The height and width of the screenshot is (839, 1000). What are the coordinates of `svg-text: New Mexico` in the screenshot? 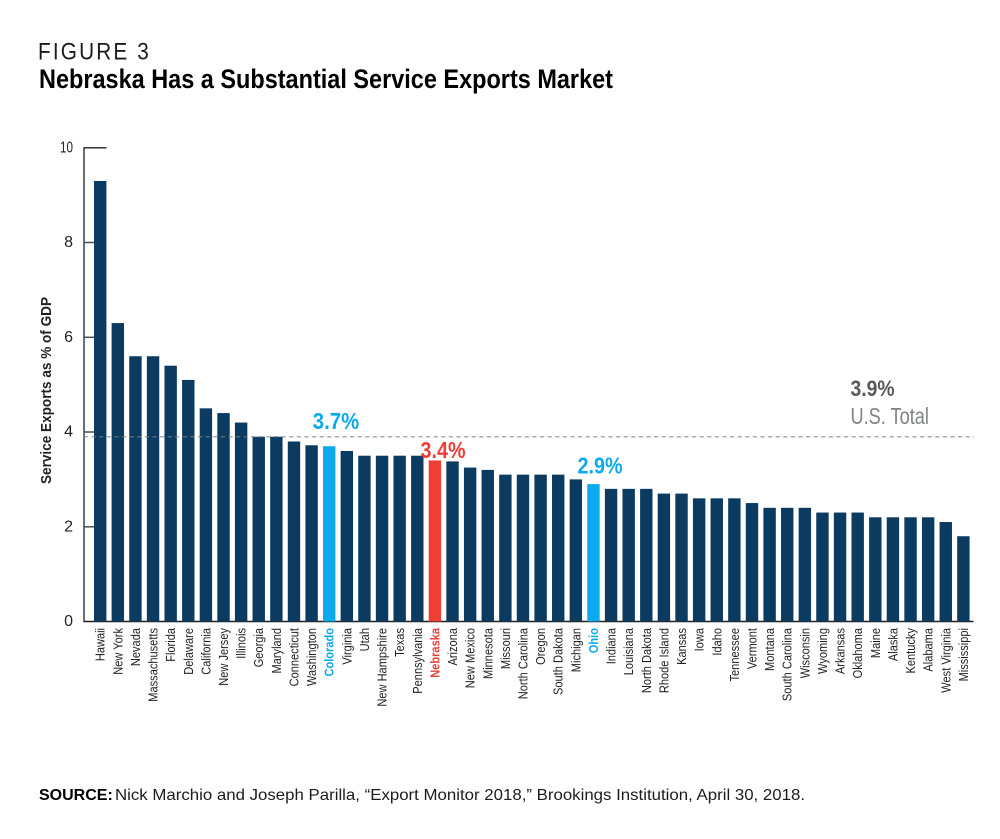 It's located at (470, 658).